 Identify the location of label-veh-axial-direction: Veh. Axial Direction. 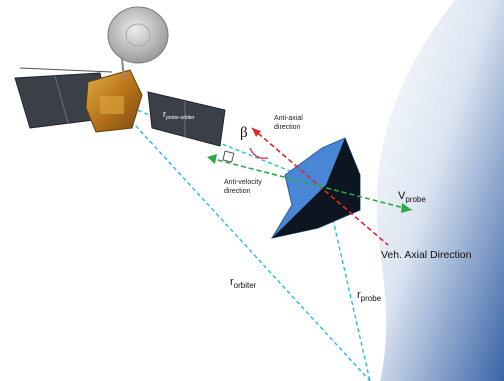
(426, 255).